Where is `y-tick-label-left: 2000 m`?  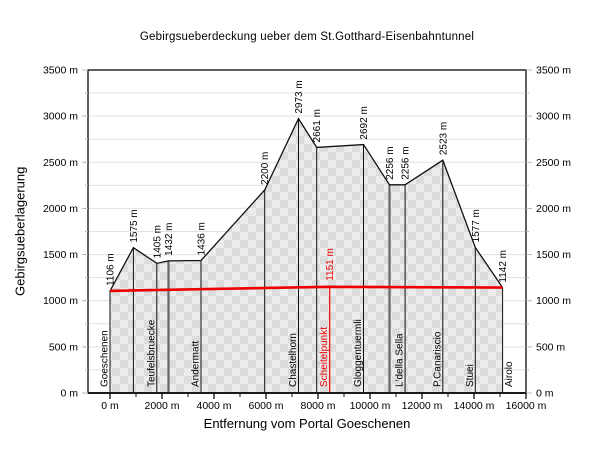 y-tick-label-left: 2000 m is located at coordinates (60, 209).